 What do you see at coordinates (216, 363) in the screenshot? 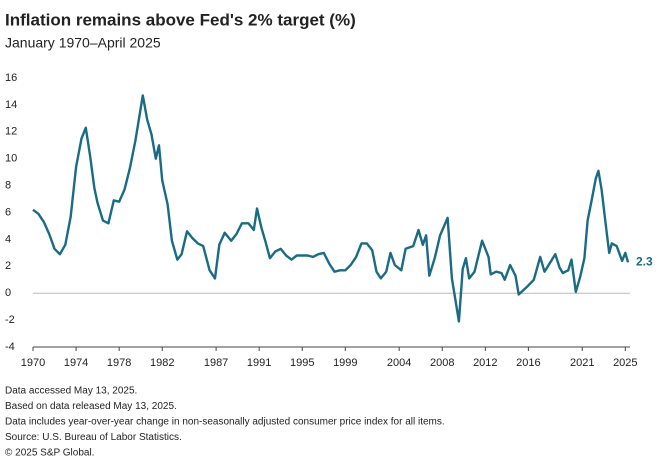
I see `x-tick-label: 1987` at bounding box center [216, 363].